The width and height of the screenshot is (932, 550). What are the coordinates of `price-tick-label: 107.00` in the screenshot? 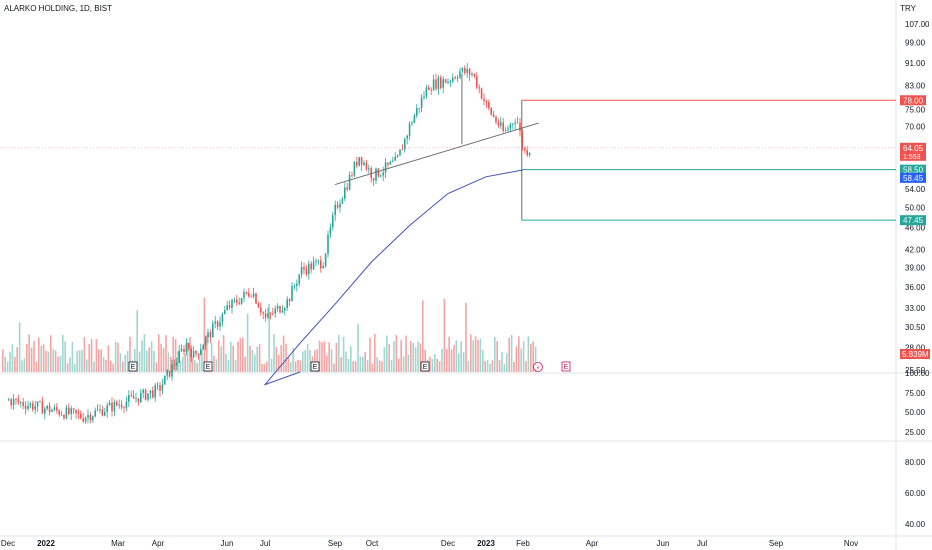 It's located at (917, 24).